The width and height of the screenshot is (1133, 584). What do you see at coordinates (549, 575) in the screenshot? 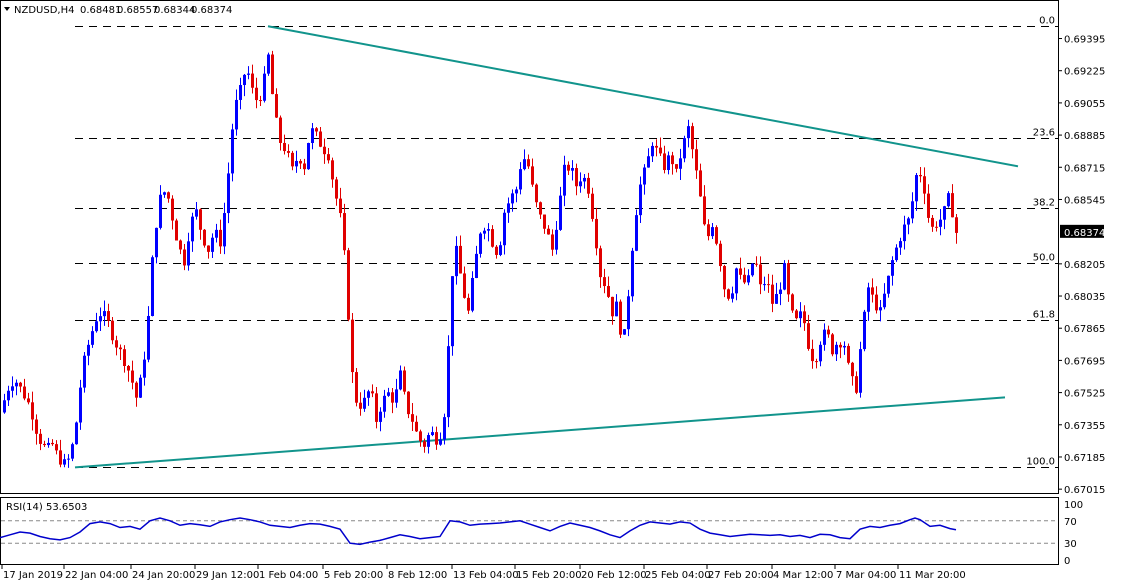
I see `time-axis-label: 15 Feb 20:00` at bounding box center [549, 575].